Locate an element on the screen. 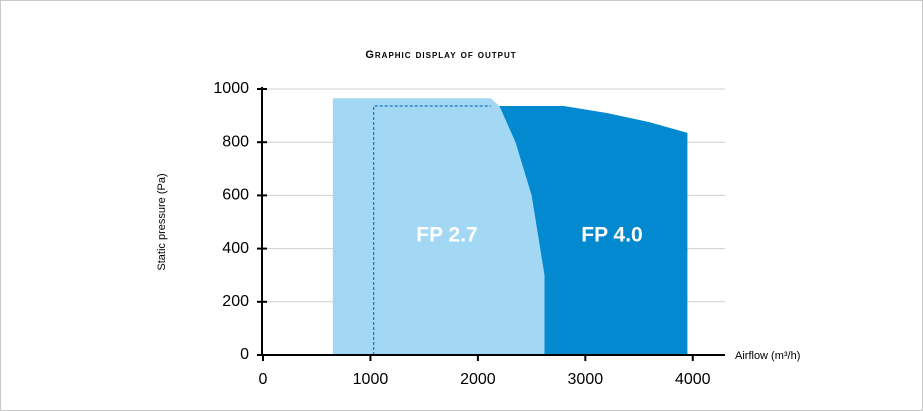  y-tick-label: 600 is located at coordinates (235, 195).